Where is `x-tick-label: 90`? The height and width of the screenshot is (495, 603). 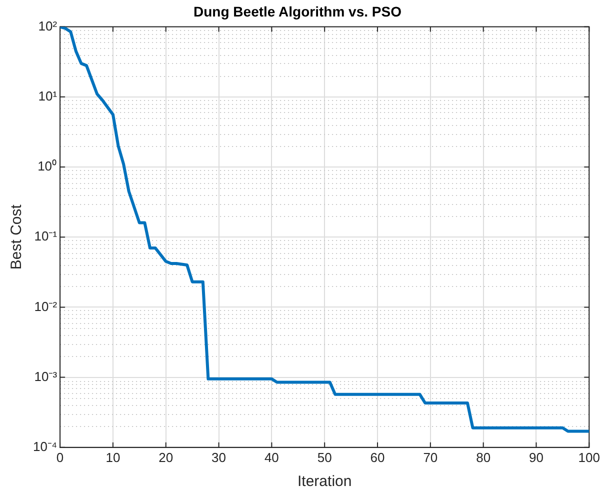
x-tick-label: 90 is located at coordinates (536, 457).